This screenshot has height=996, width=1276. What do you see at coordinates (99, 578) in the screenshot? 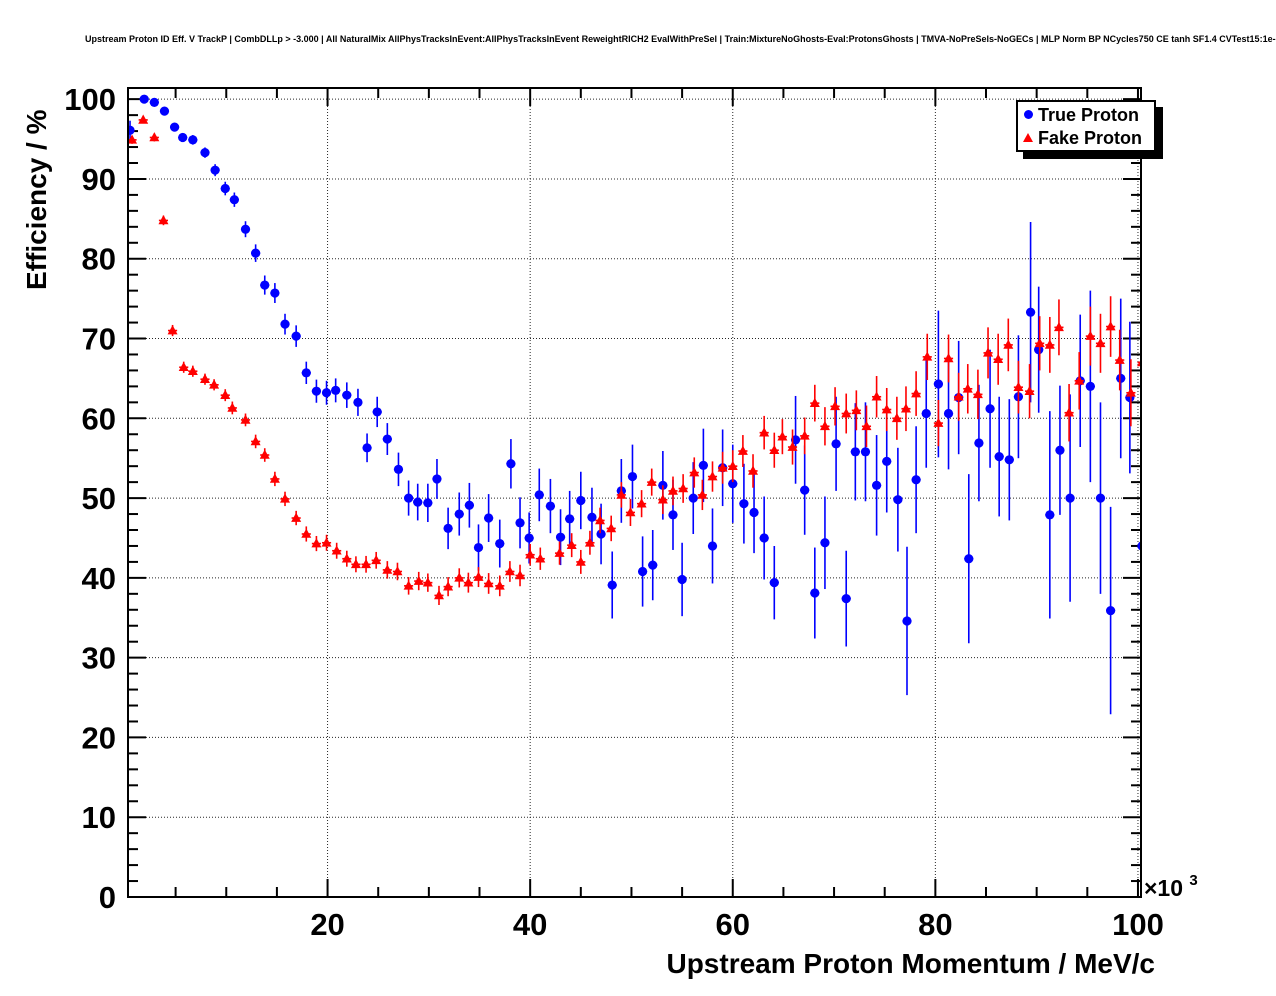
I see `y-tick-label: 40` at bounding box center [99, 578].